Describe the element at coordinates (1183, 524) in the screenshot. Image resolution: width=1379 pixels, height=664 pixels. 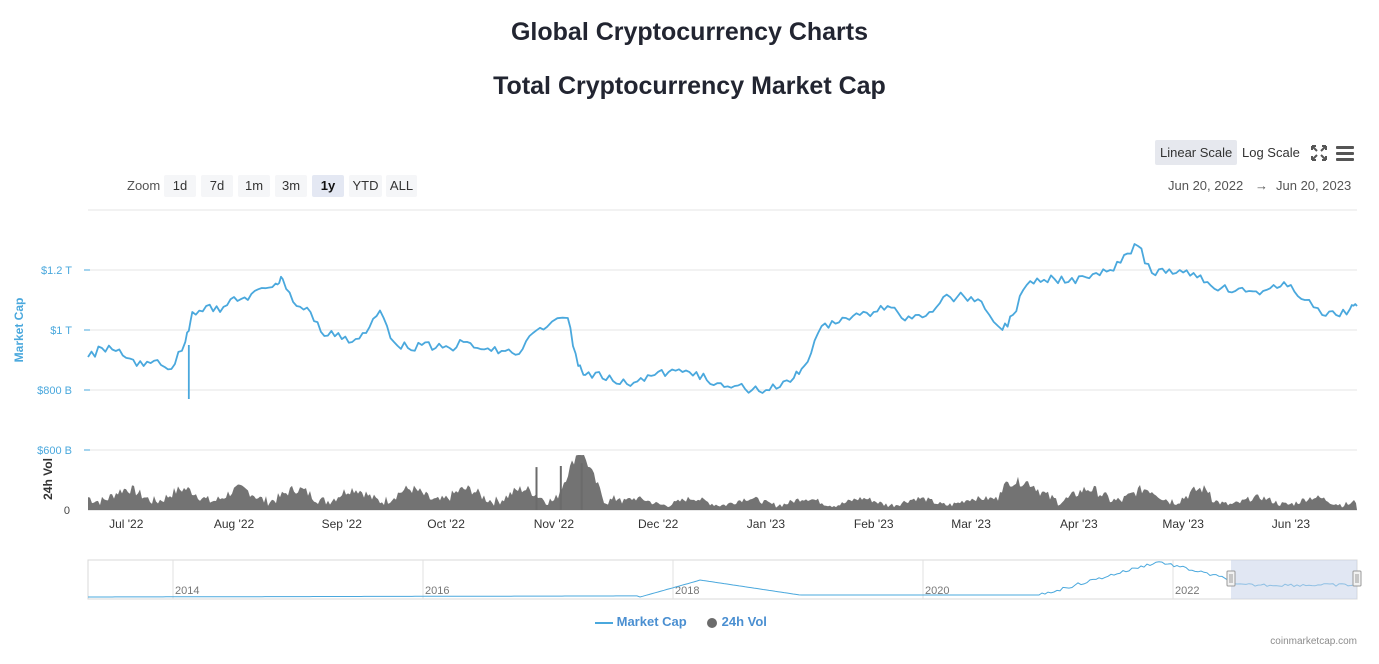
I see `x-tick-label: May '23` at that location.